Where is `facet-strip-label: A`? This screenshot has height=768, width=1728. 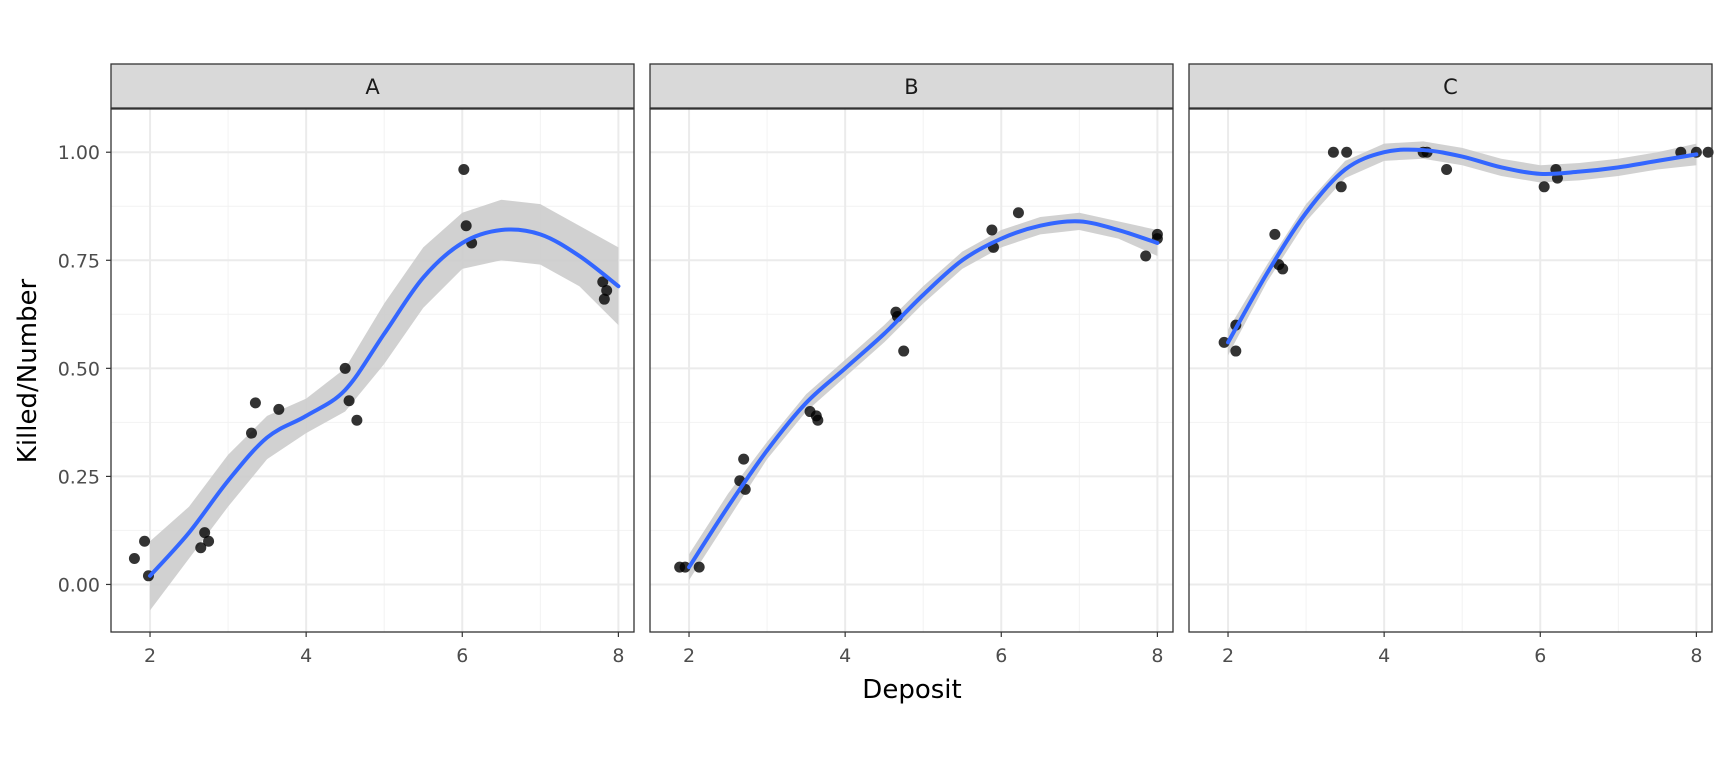 facet-strip-label: A is located at coordinates (372, 87).